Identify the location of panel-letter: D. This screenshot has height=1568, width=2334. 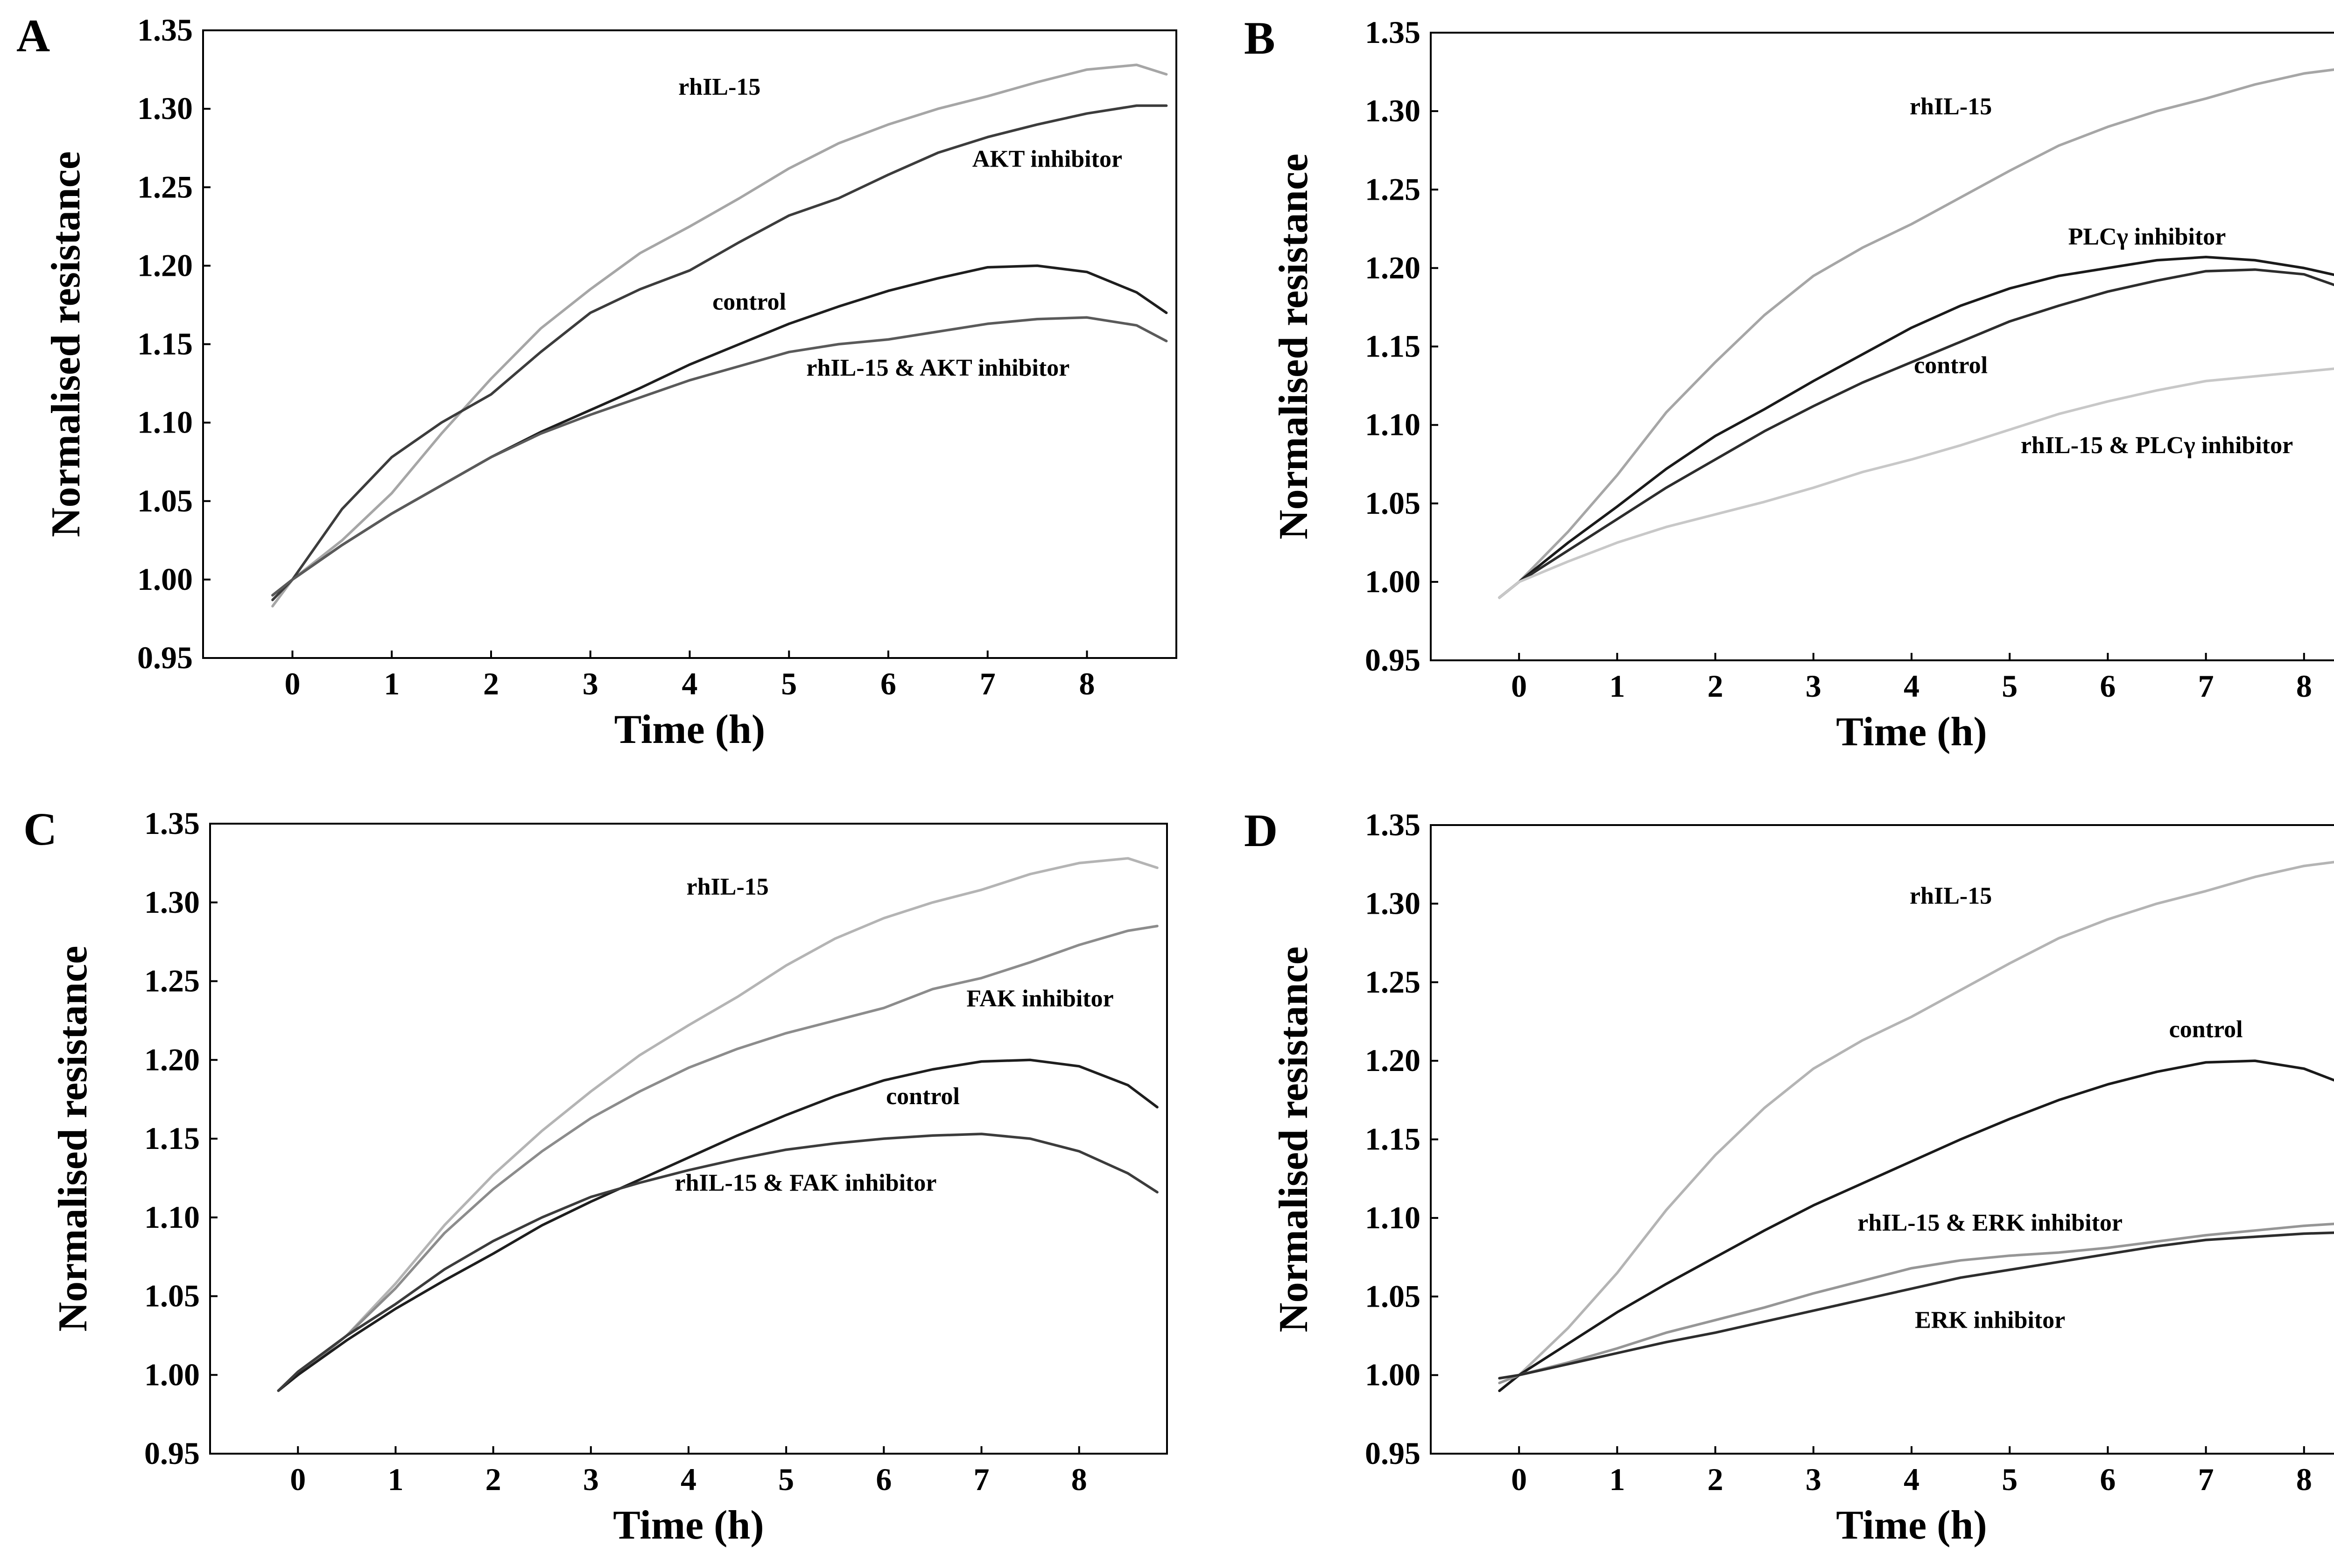
(1261, 830).